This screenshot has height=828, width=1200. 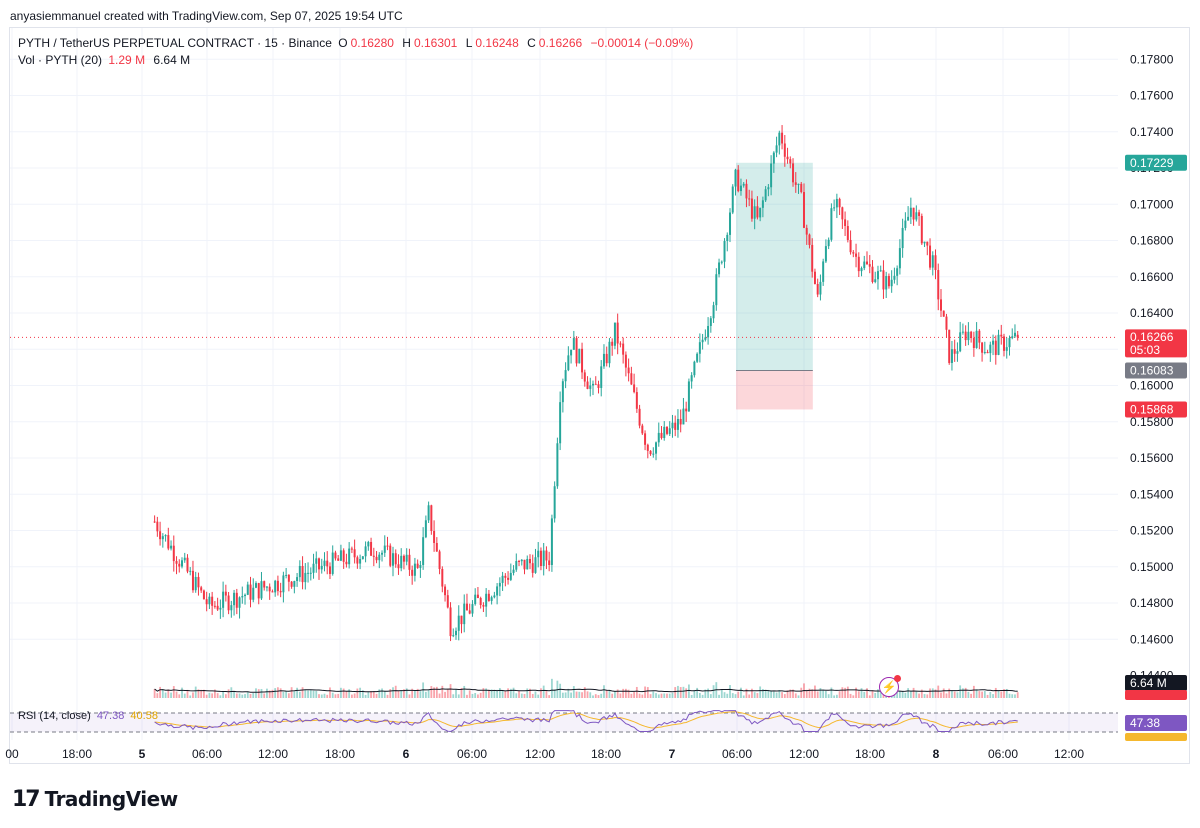 What do you see at coordinates (774, 286) in the screenshot?
I see `position-tool` at bounding box center [774, 286].